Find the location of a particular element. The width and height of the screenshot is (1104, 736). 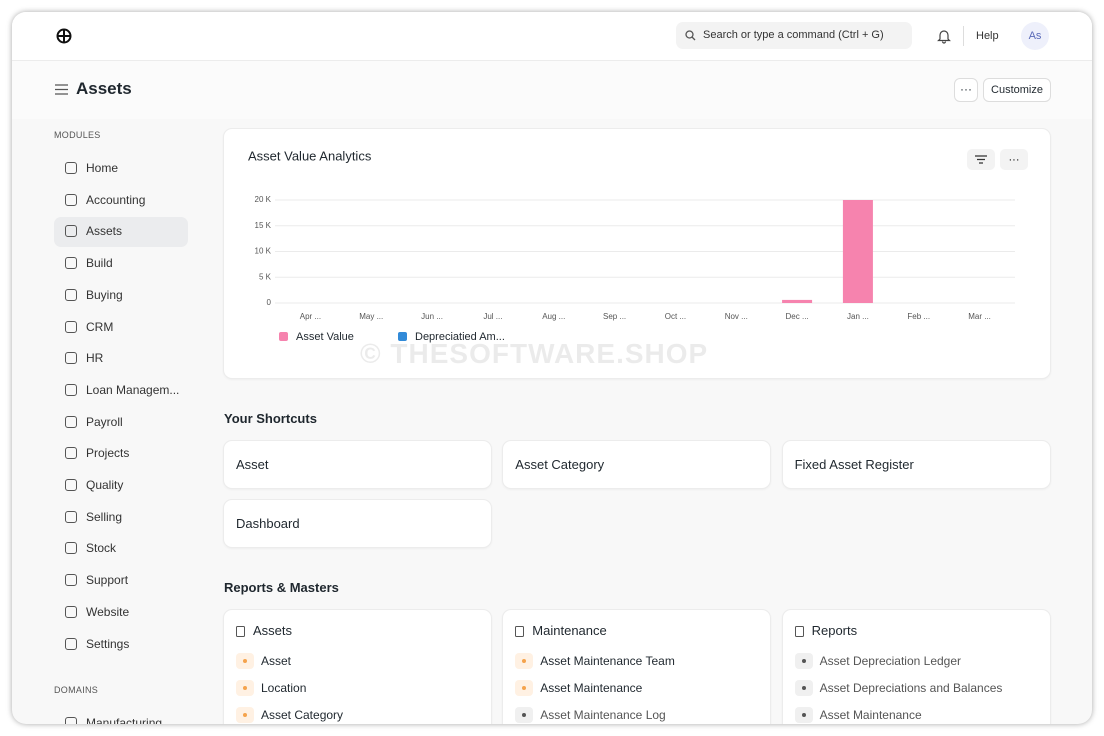

report-link: Asset Depreciations and Balances is located at coordinates (911, 688).